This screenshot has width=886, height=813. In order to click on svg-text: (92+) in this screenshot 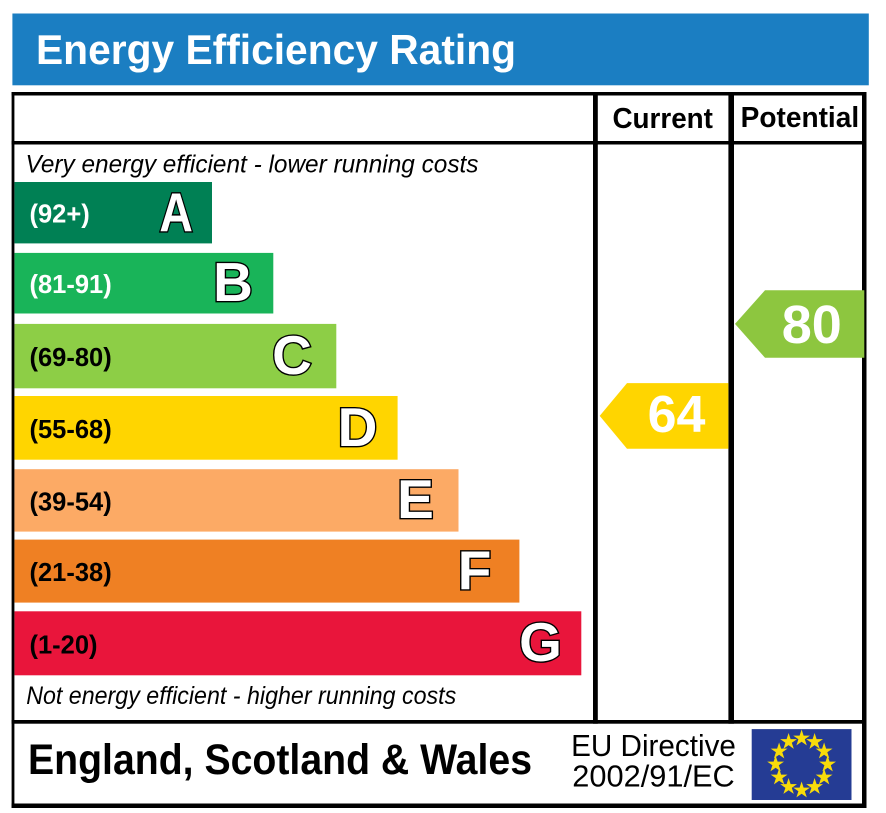, I will do `click(60, 215)`.